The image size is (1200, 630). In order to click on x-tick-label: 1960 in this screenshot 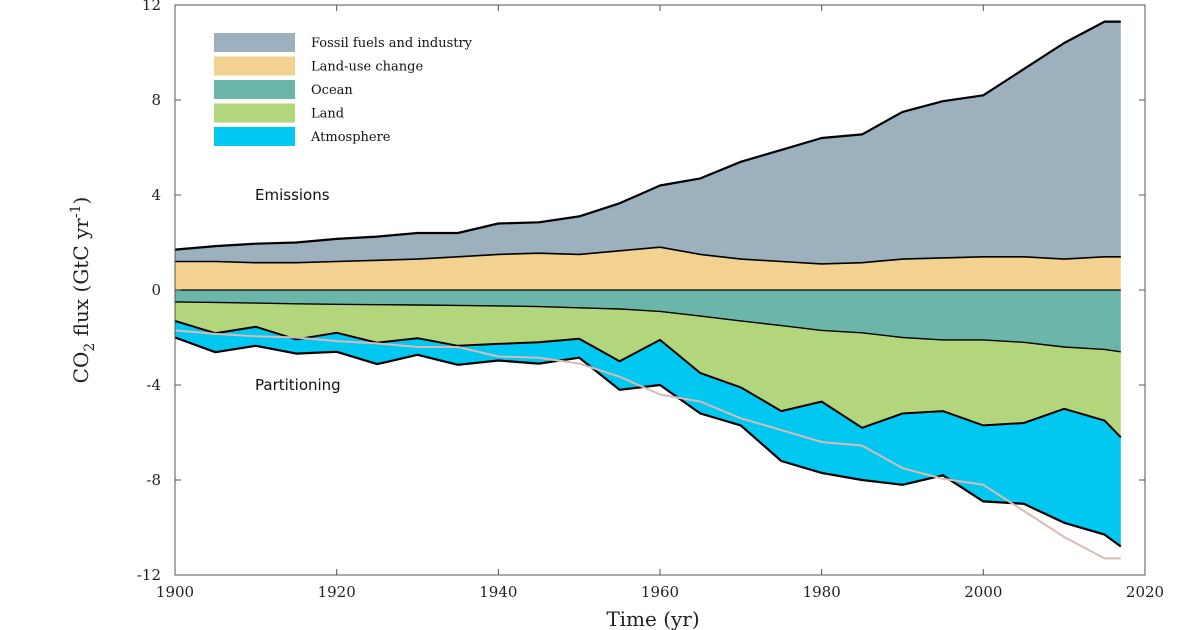, I will do `click(660, 592)`.